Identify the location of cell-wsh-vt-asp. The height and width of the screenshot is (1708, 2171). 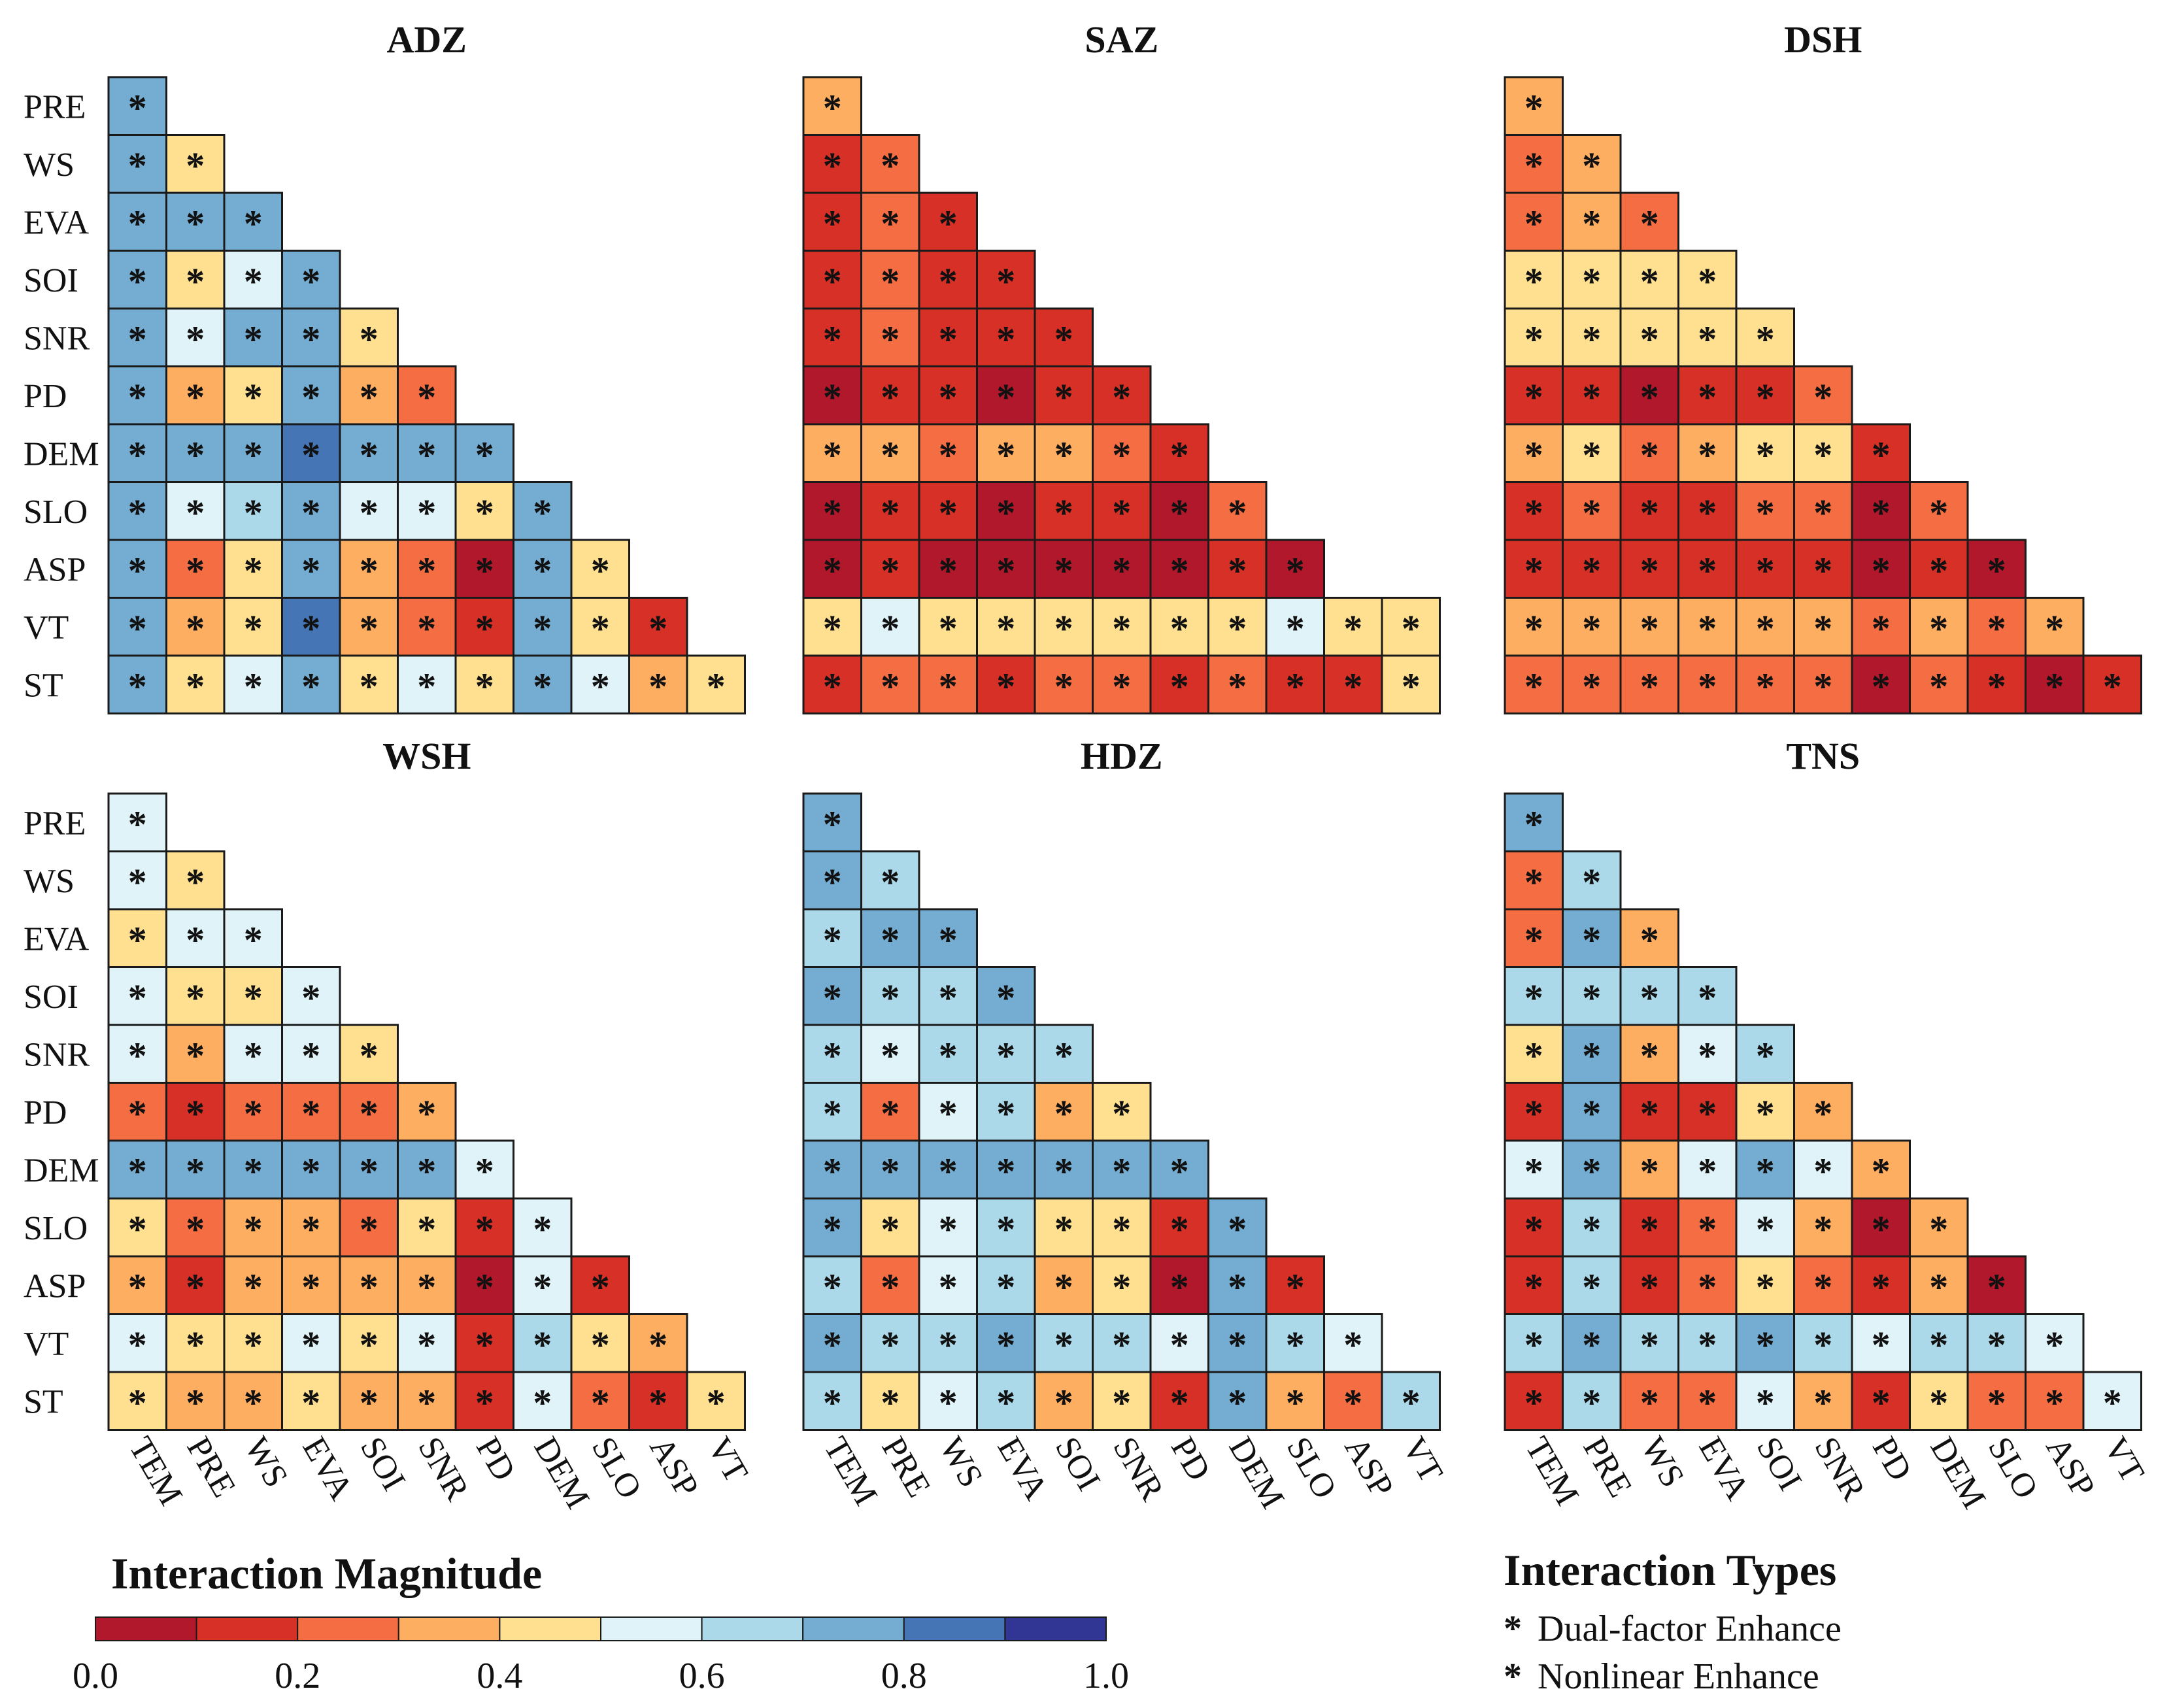
(658, 1343).